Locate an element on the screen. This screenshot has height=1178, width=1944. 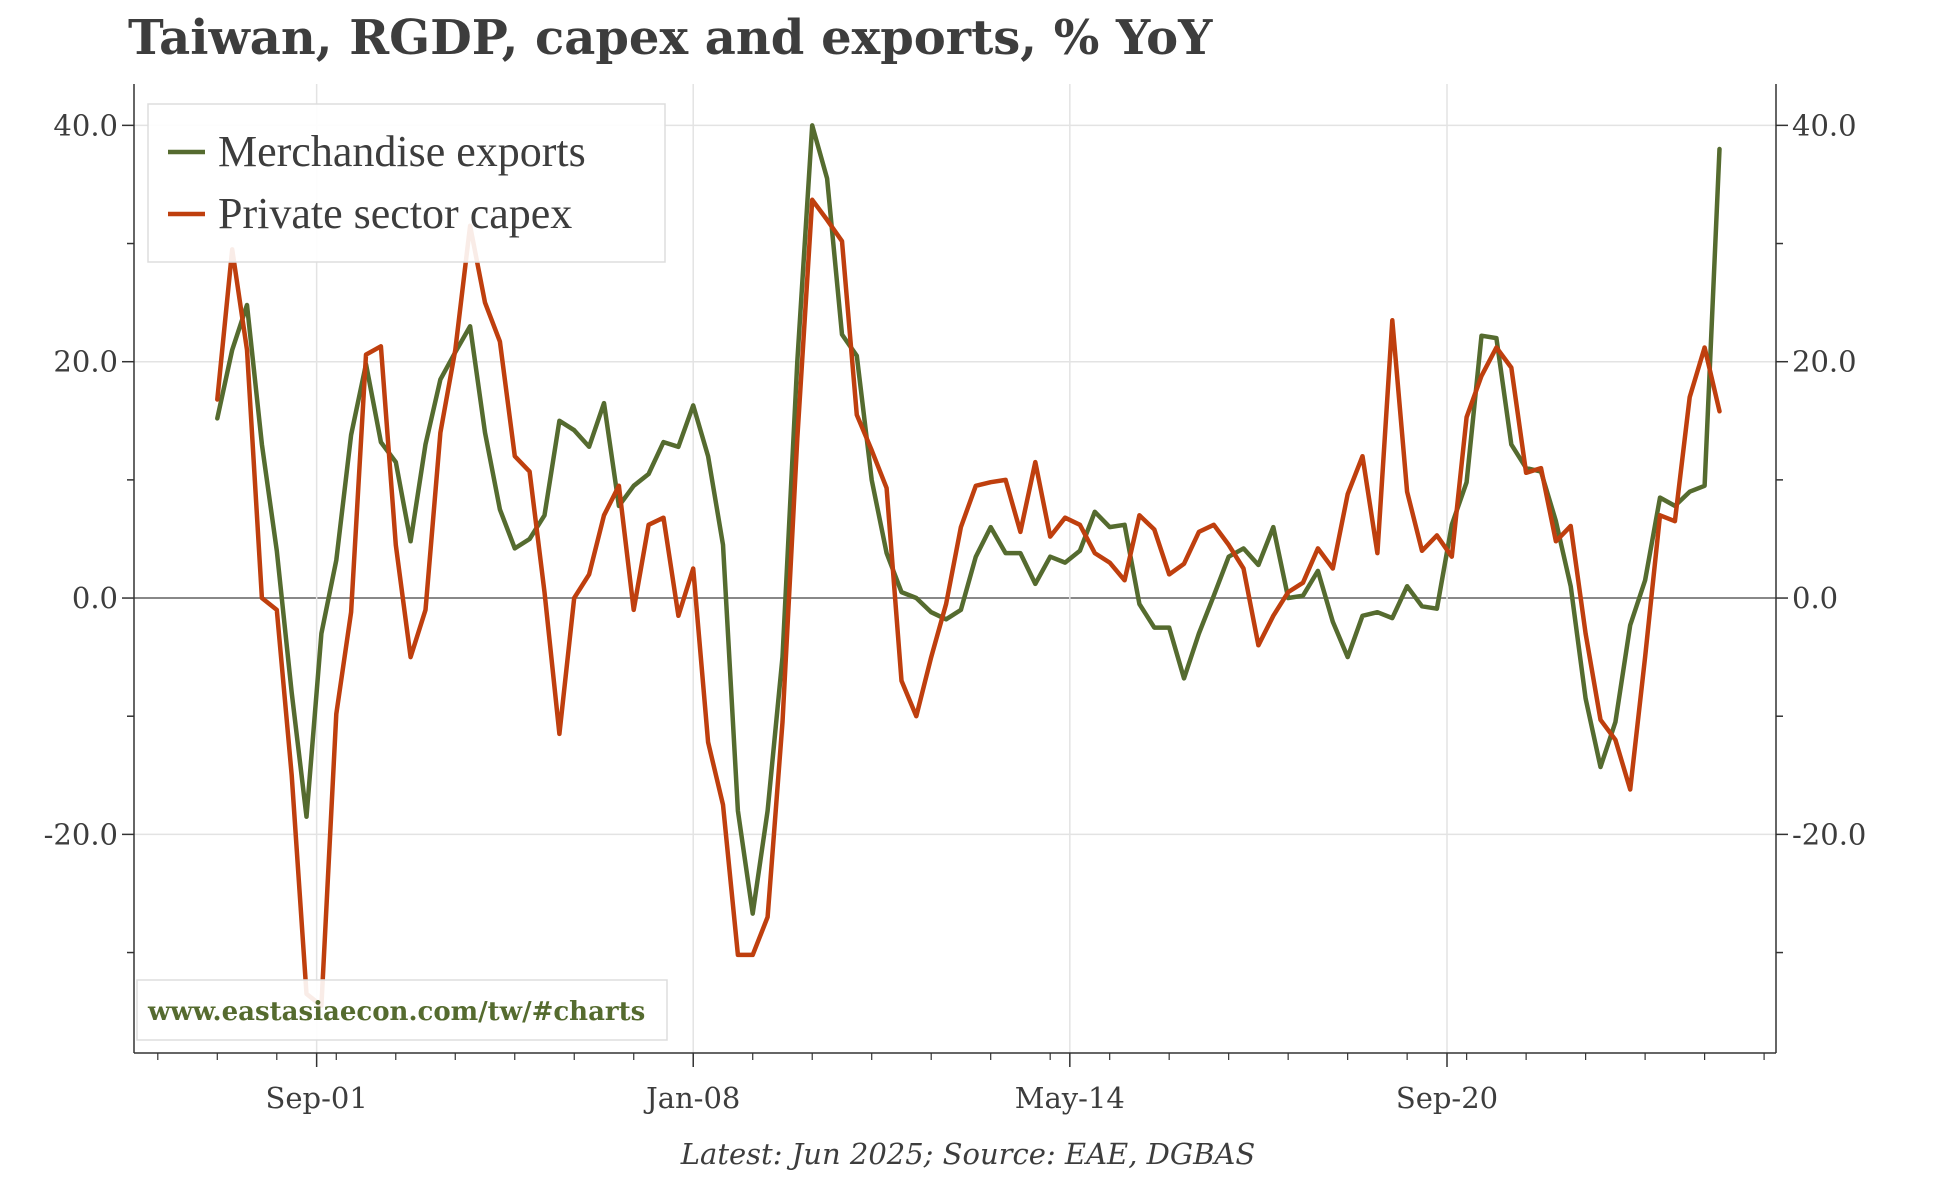
y-tick-label-right: 40.0 is located at coordinates (1824, 125).